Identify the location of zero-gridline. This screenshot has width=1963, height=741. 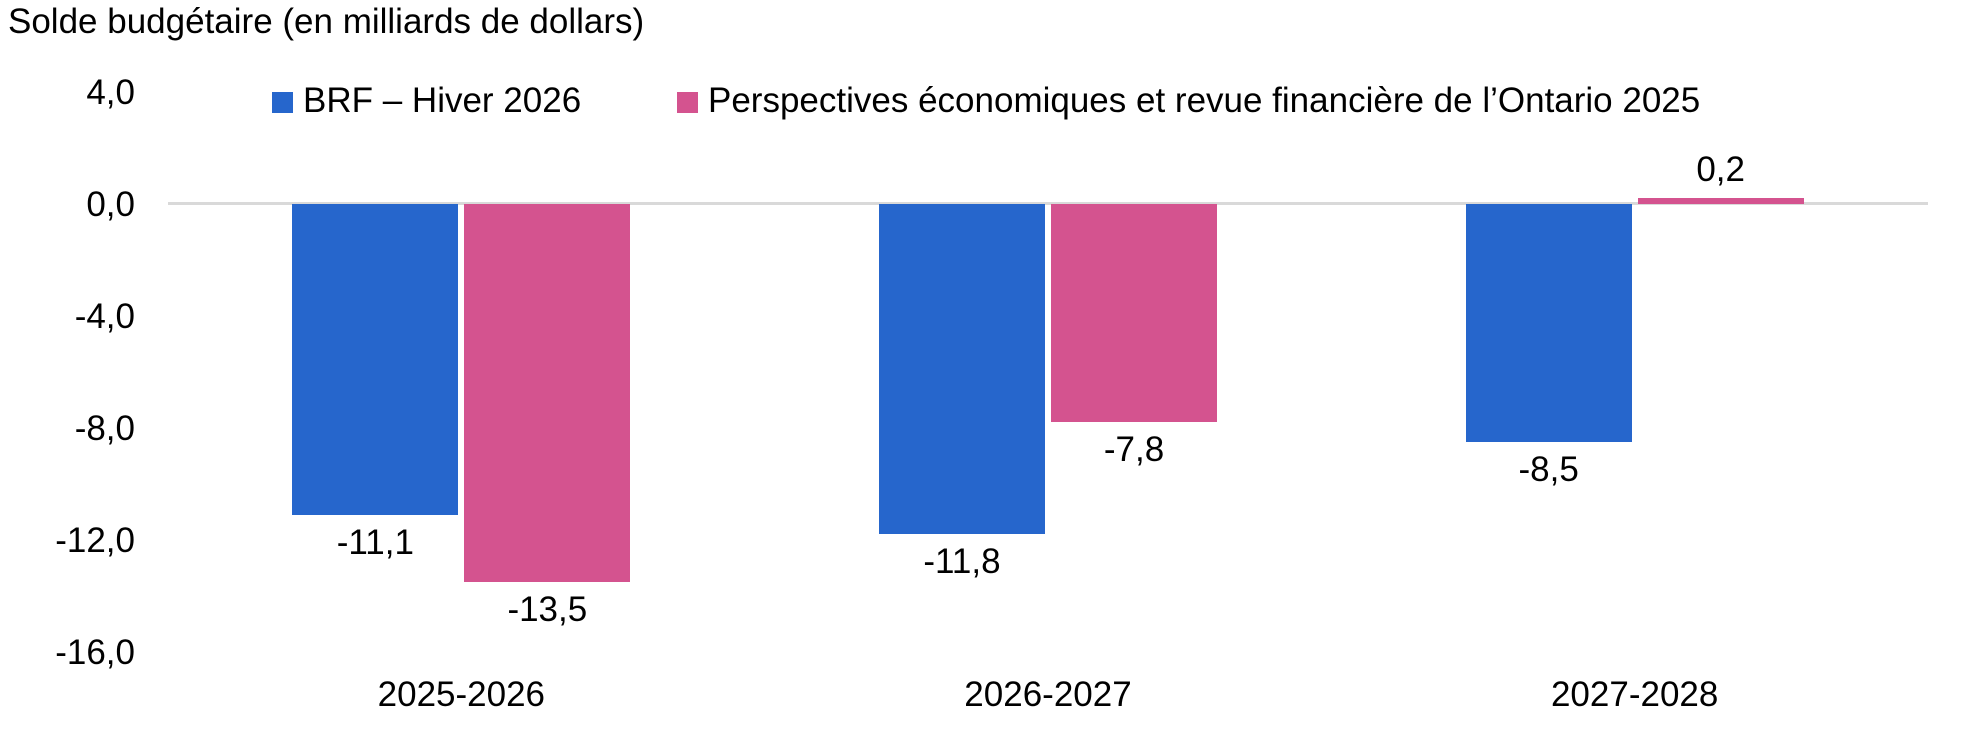
(1048, 203).